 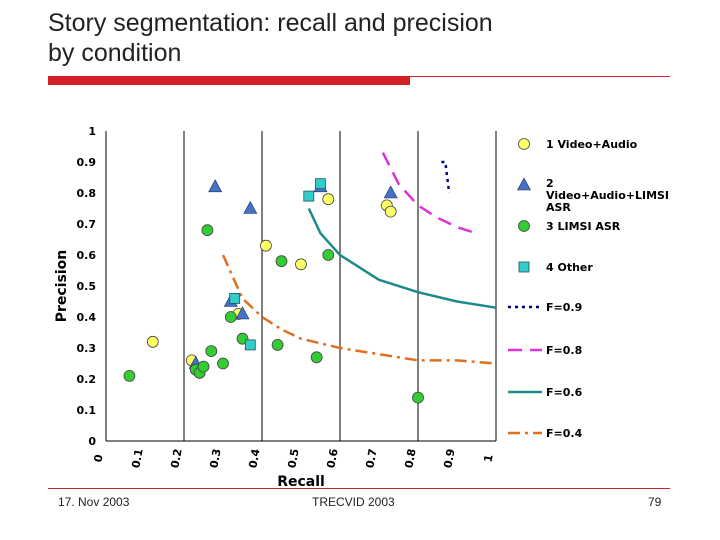 What do you see at coordinates (137, 458) in the screenshot?
I see `x-tick-label: 0.1` at bounding box center [137, 458].